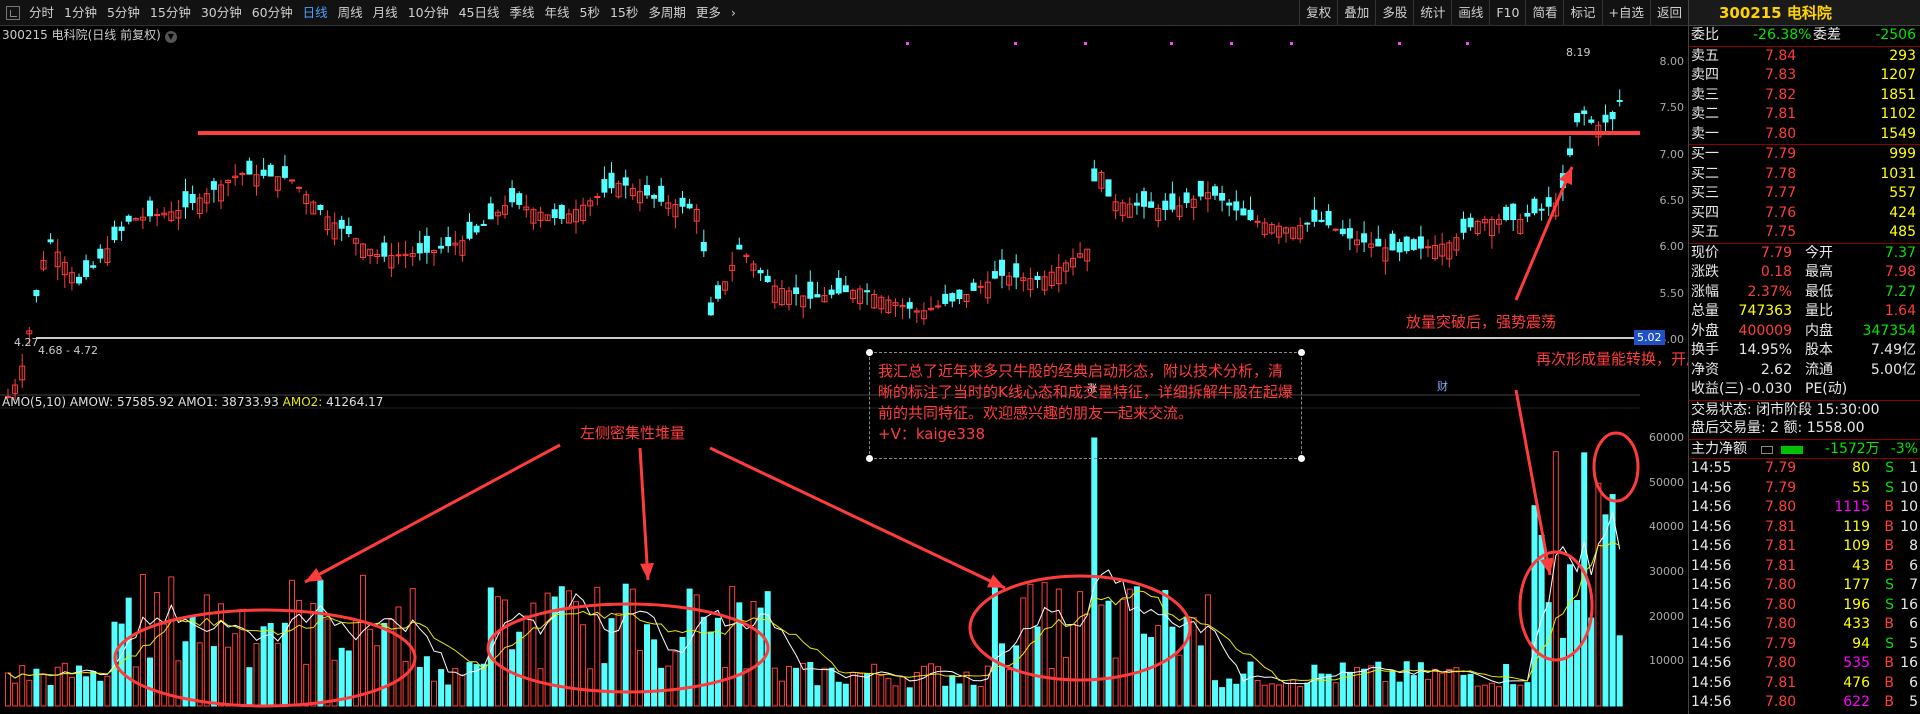  Describe the element at coordinates (1481, 322) in the screenshot. I see `annotation-breakout: 放量突破后，强势震荡` at that location.